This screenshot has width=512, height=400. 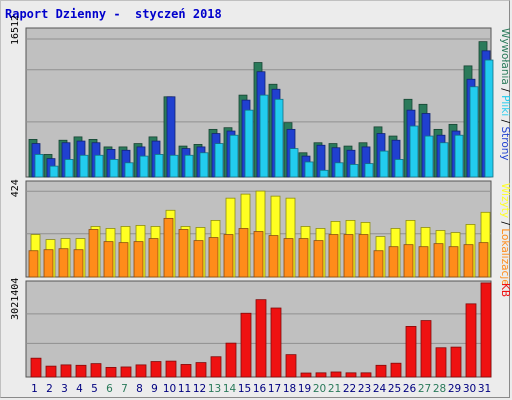 I want to click on x-tick-label: 25, so click(x=394, y=389).